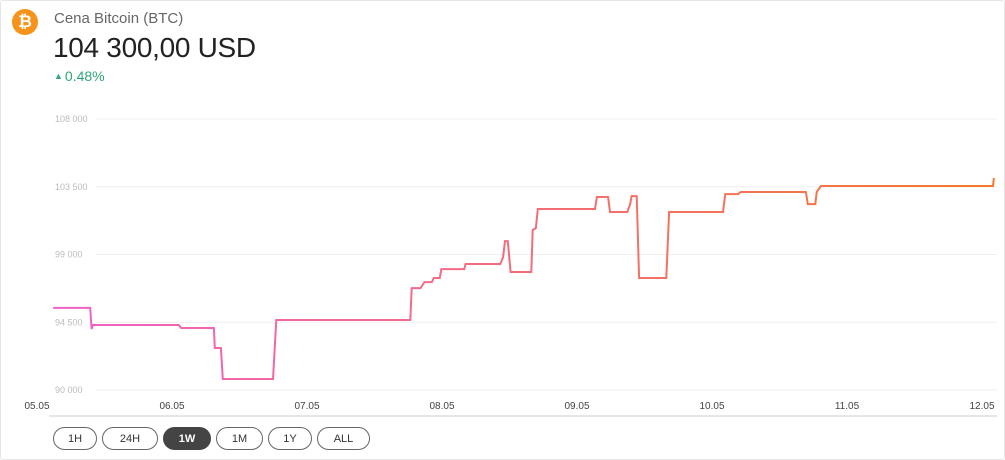 This screenshot has height=460, width=1005. What do you see at coordinates (290, 438) in the screenshot?
I see `range-button-1y: 1Y` at bounding box center [290, 438].